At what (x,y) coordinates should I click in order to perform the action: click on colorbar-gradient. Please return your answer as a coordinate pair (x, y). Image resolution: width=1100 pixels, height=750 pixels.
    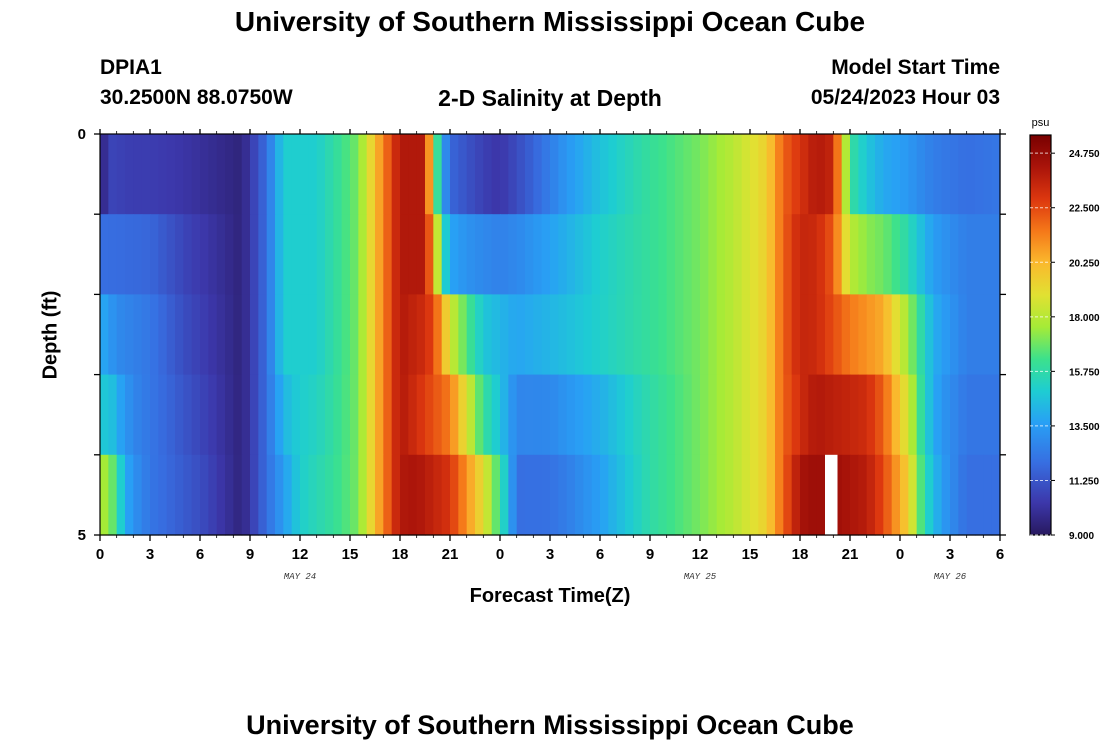
    Looking at the image, I should click on (1040, 335).